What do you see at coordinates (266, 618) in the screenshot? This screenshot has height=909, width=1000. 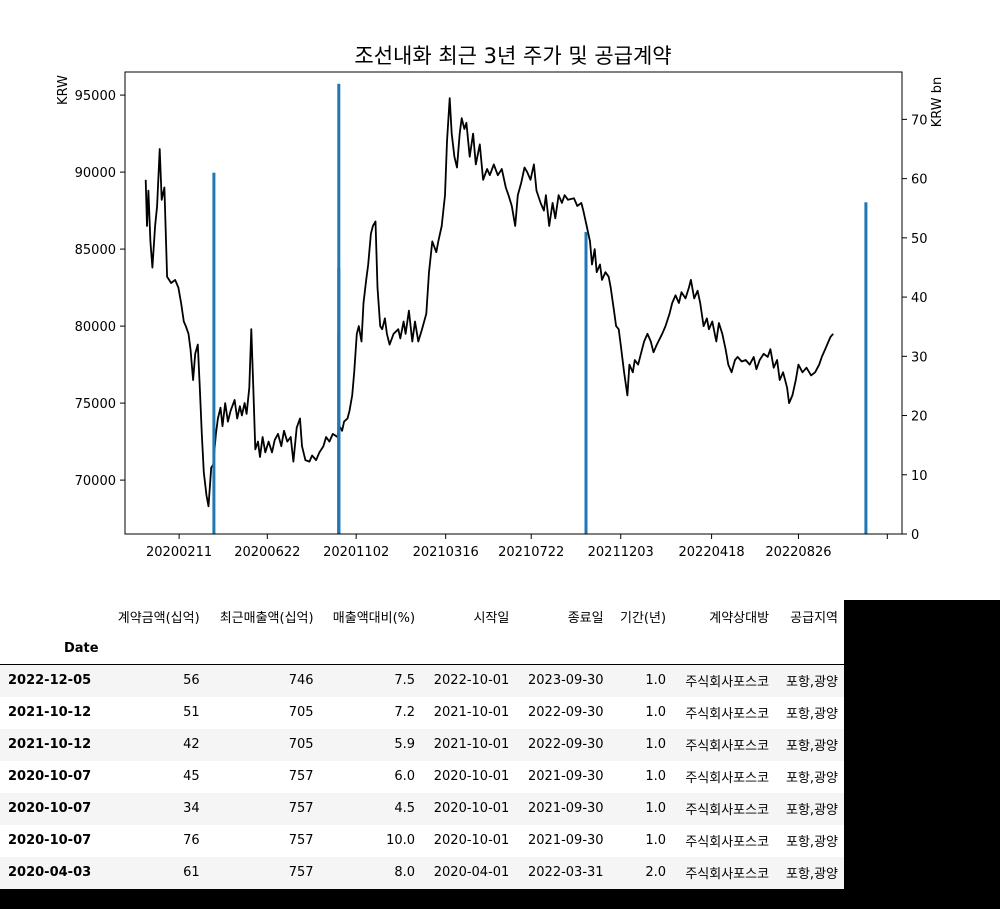 I see `column-header: 최근매출액(십억)` at bounding box center [266, 618].